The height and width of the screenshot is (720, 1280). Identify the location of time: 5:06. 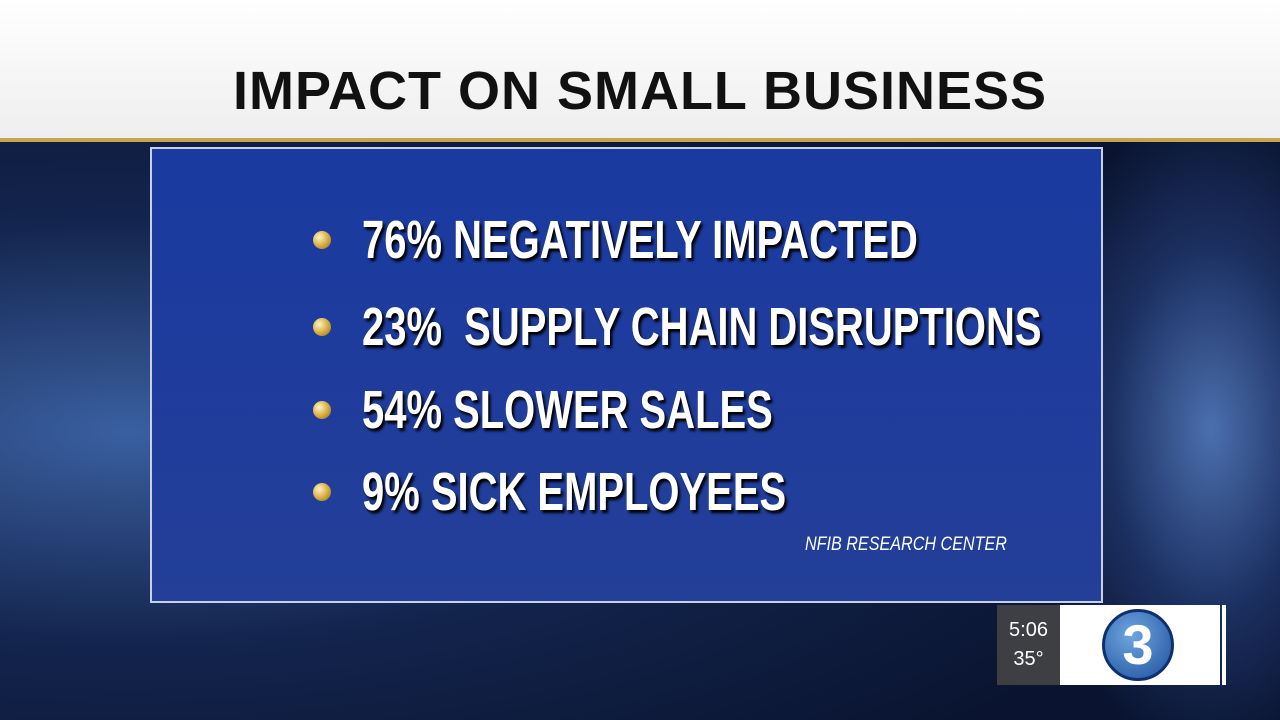
(1028, 630).